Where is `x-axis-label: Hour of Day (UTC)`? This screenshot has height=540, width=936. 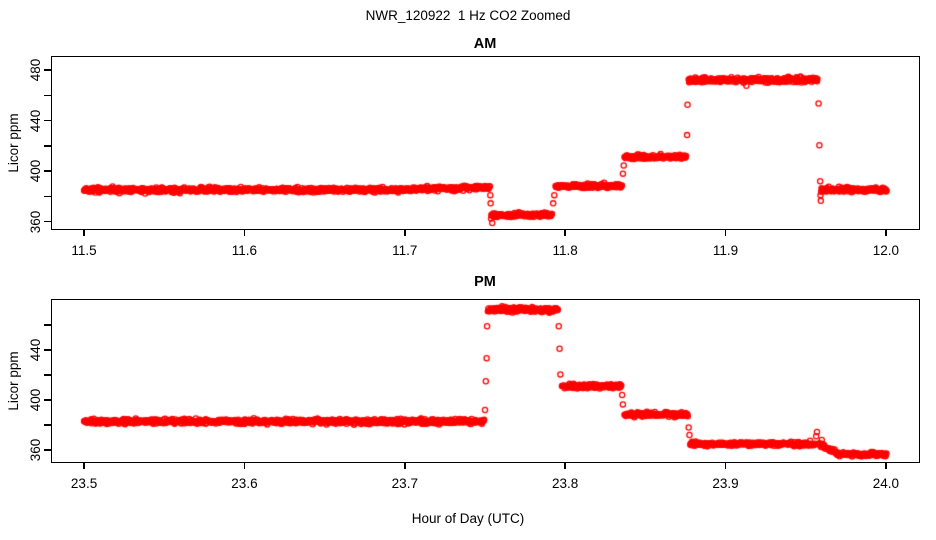 x-axis-label: Hour of Day (UTC) is located at coordinates (468, 518).